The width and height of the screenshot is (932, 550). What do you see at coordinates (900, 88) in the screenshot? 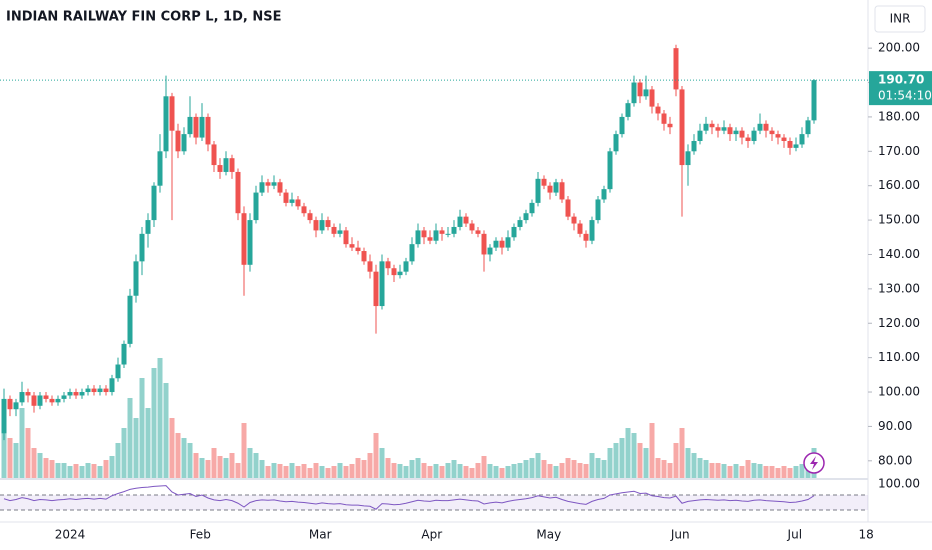
I see `last-price-box` at bounding box center [900, 88].